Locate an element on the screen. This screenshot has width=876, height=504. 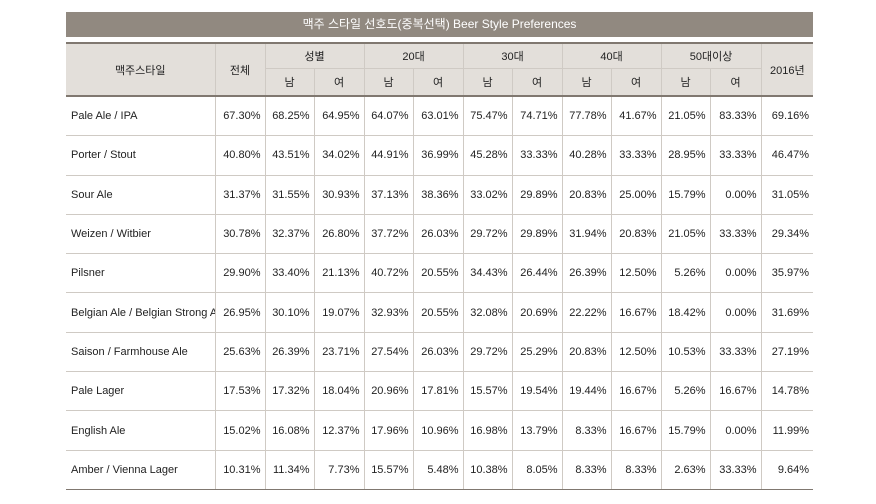
table-cell: 10.96% is located at coordinates (438, 430).